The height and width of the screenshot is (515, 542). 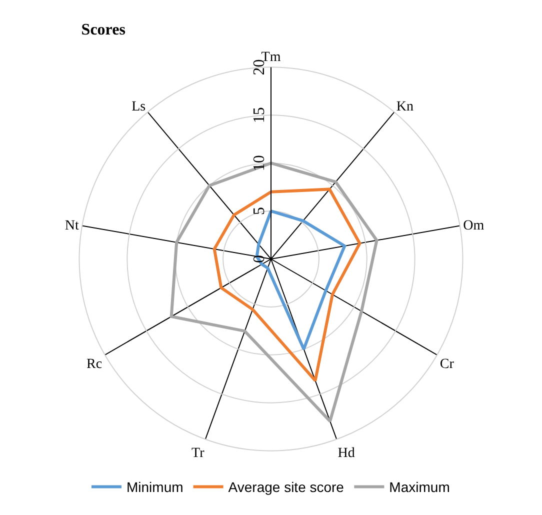 I want to click on spoke-label: Rc, so click(x=94, y=364).